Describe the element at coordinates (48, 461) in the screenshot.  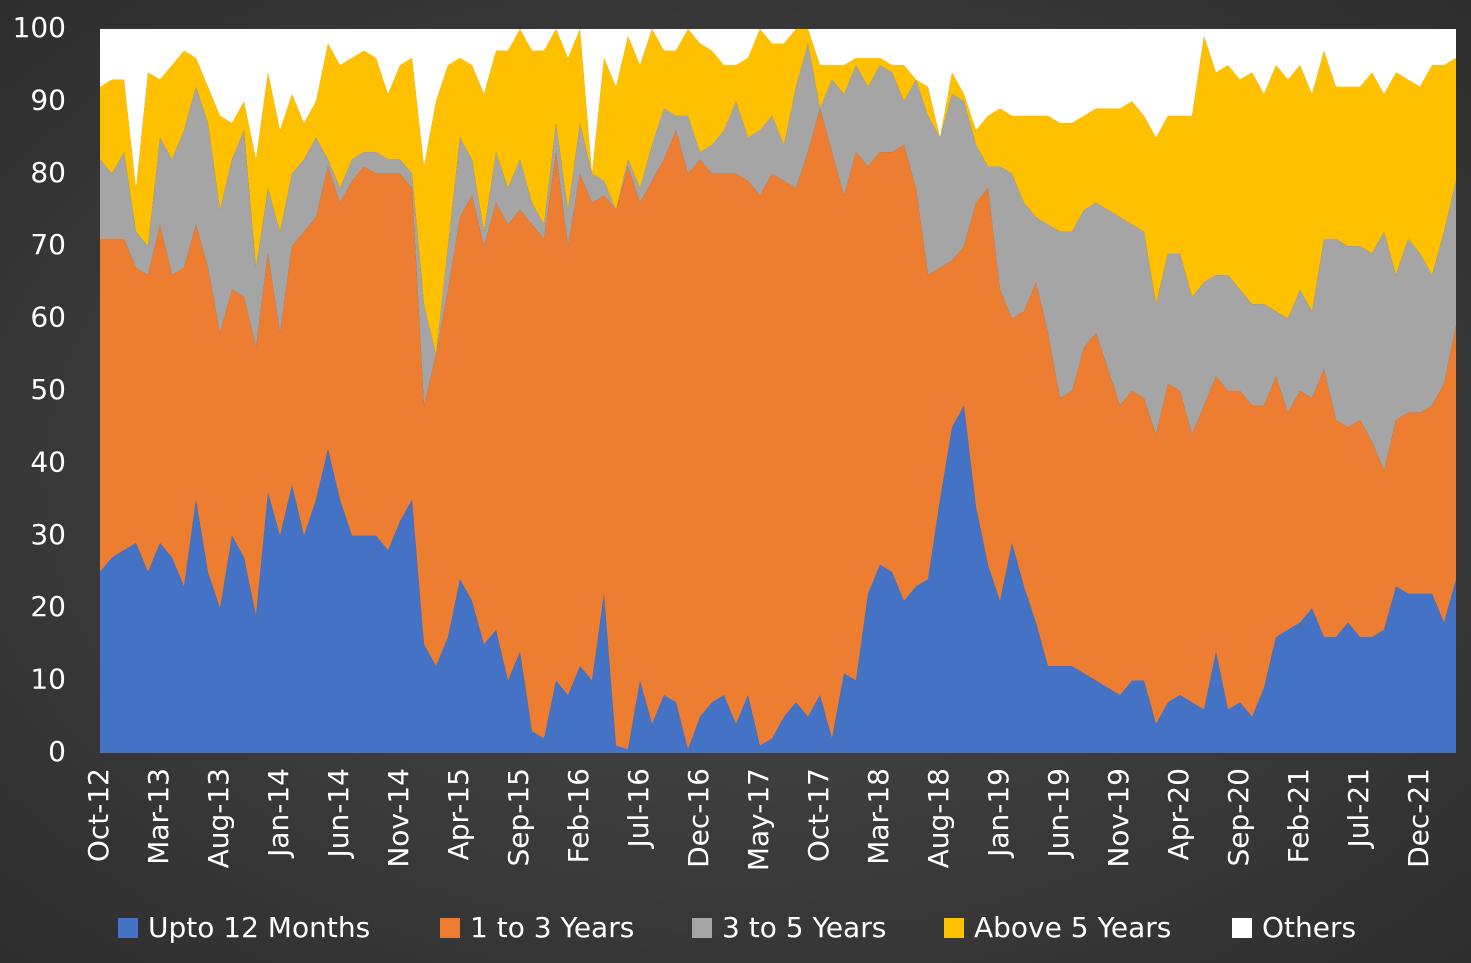
I see `y-tick-label: 40` at that location.